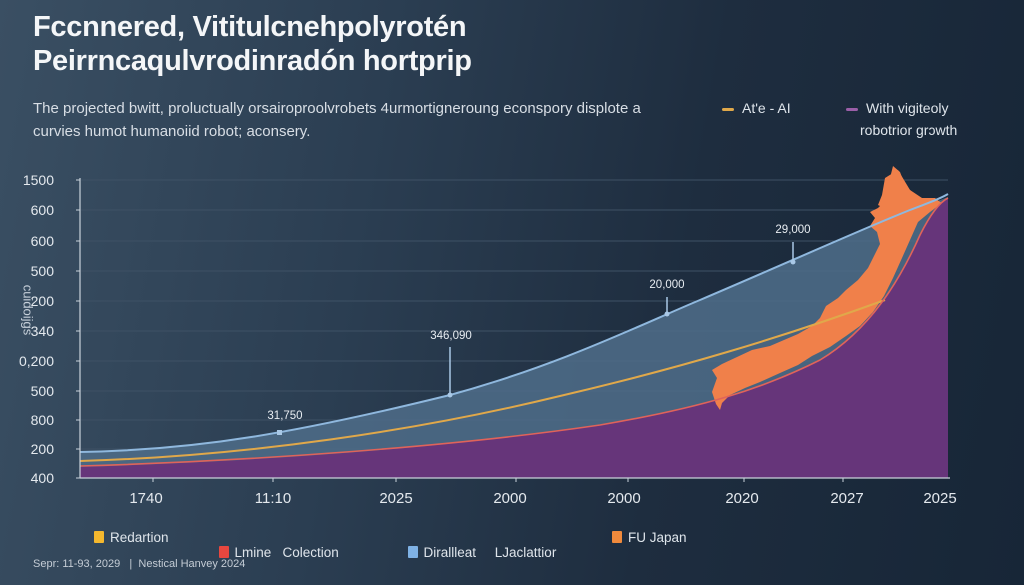  Describe the element at coordinates (766, 108) in the screenshot. I see `legend-label: At'e - AI` at that location.